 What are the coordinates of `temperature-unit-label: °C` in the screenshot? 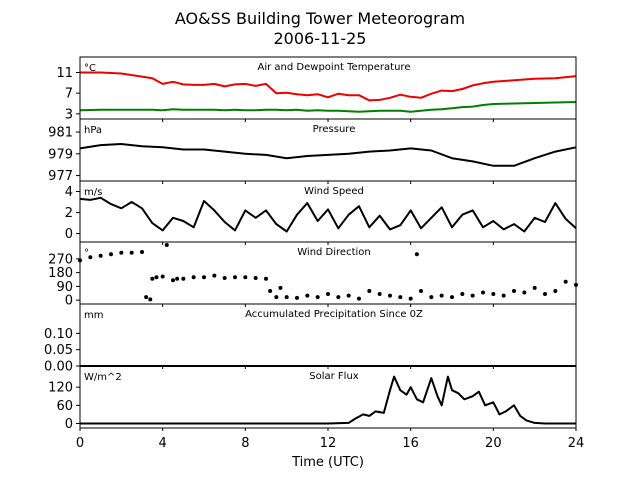 It's located at (90, 68).